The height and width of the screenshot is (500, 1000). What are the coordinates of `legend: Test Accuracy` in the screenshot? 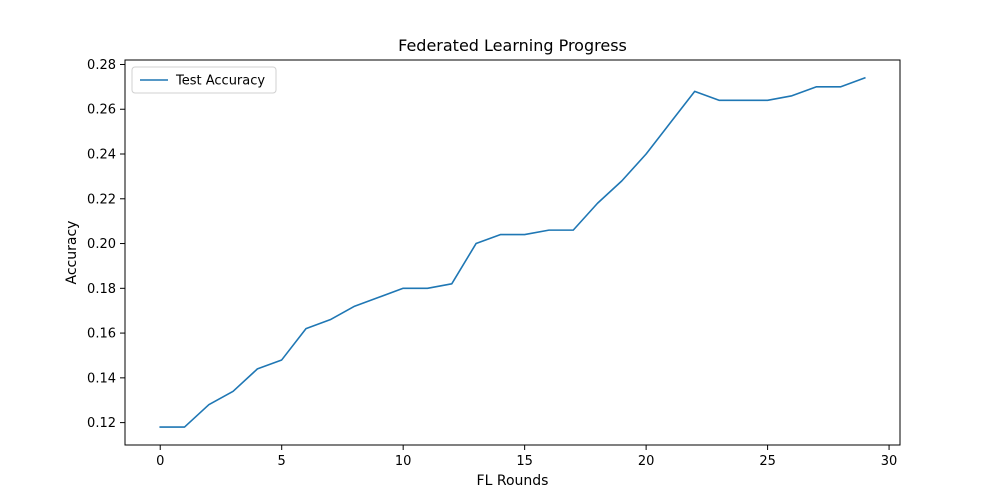 It's located at (204, 80).